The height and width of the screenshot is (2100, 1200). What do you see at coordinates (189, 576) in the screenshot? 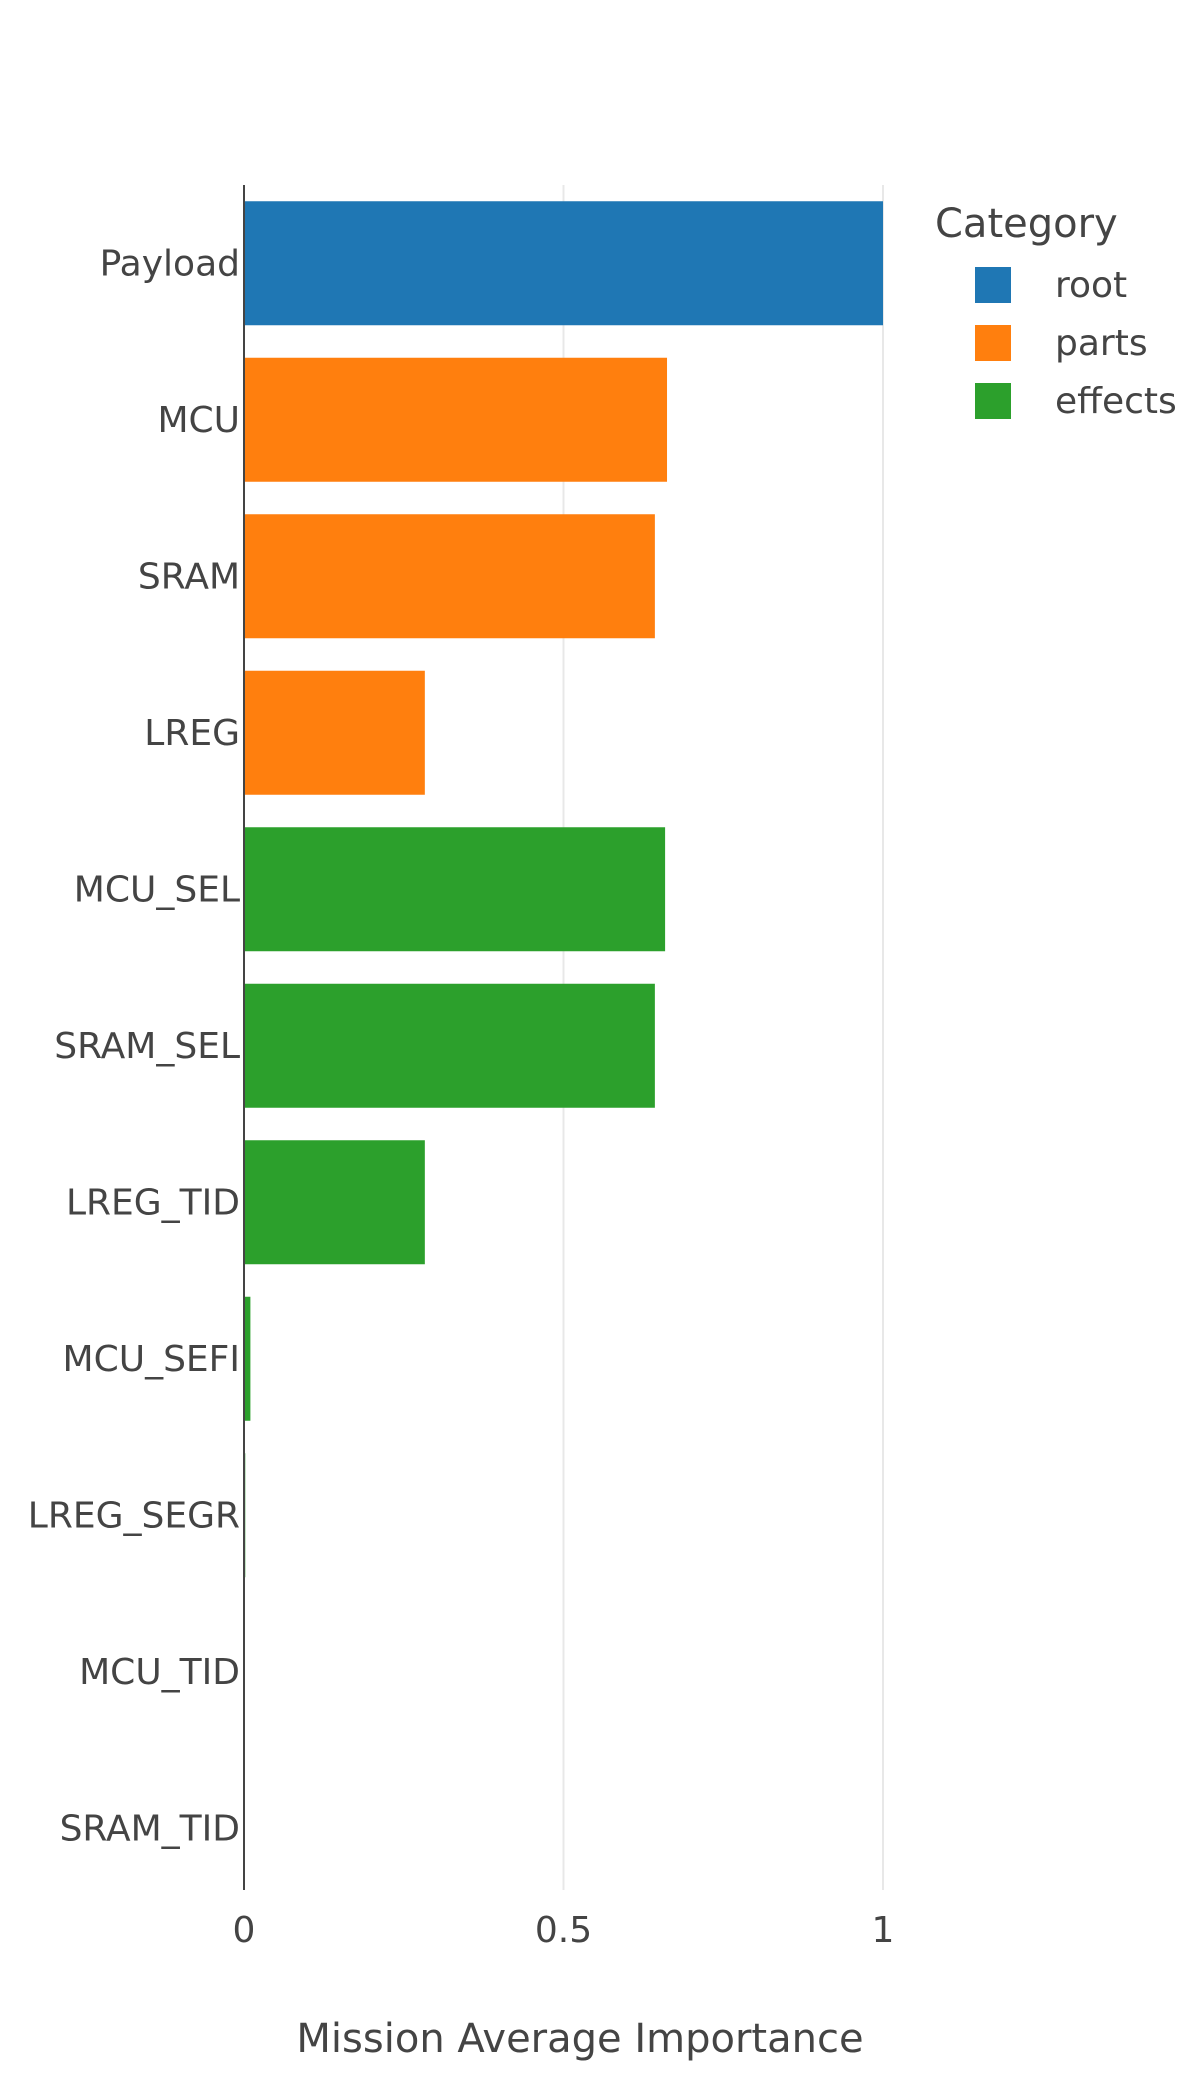
I see `category-label-sram: SRAM` at bounding box center [189, 576].